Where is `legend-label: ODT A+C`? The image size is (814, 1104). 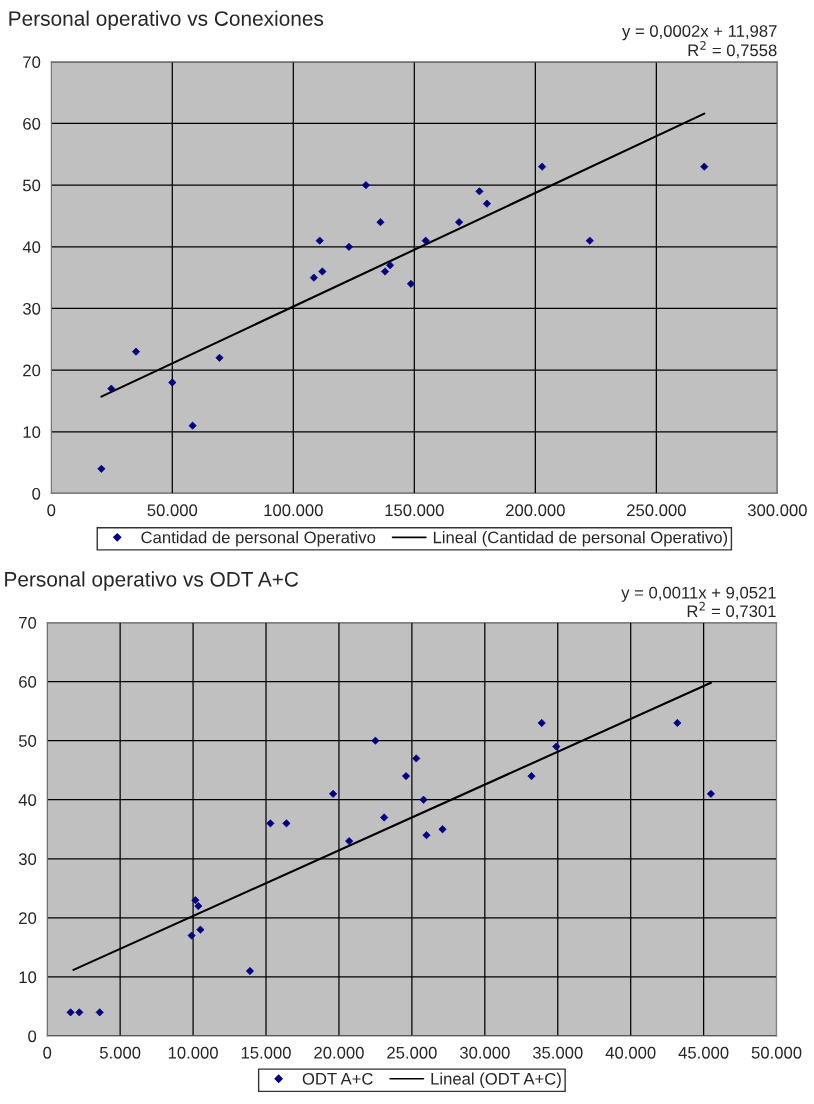
legend-label: ODT A+C is located at coordinates (337, 1078).